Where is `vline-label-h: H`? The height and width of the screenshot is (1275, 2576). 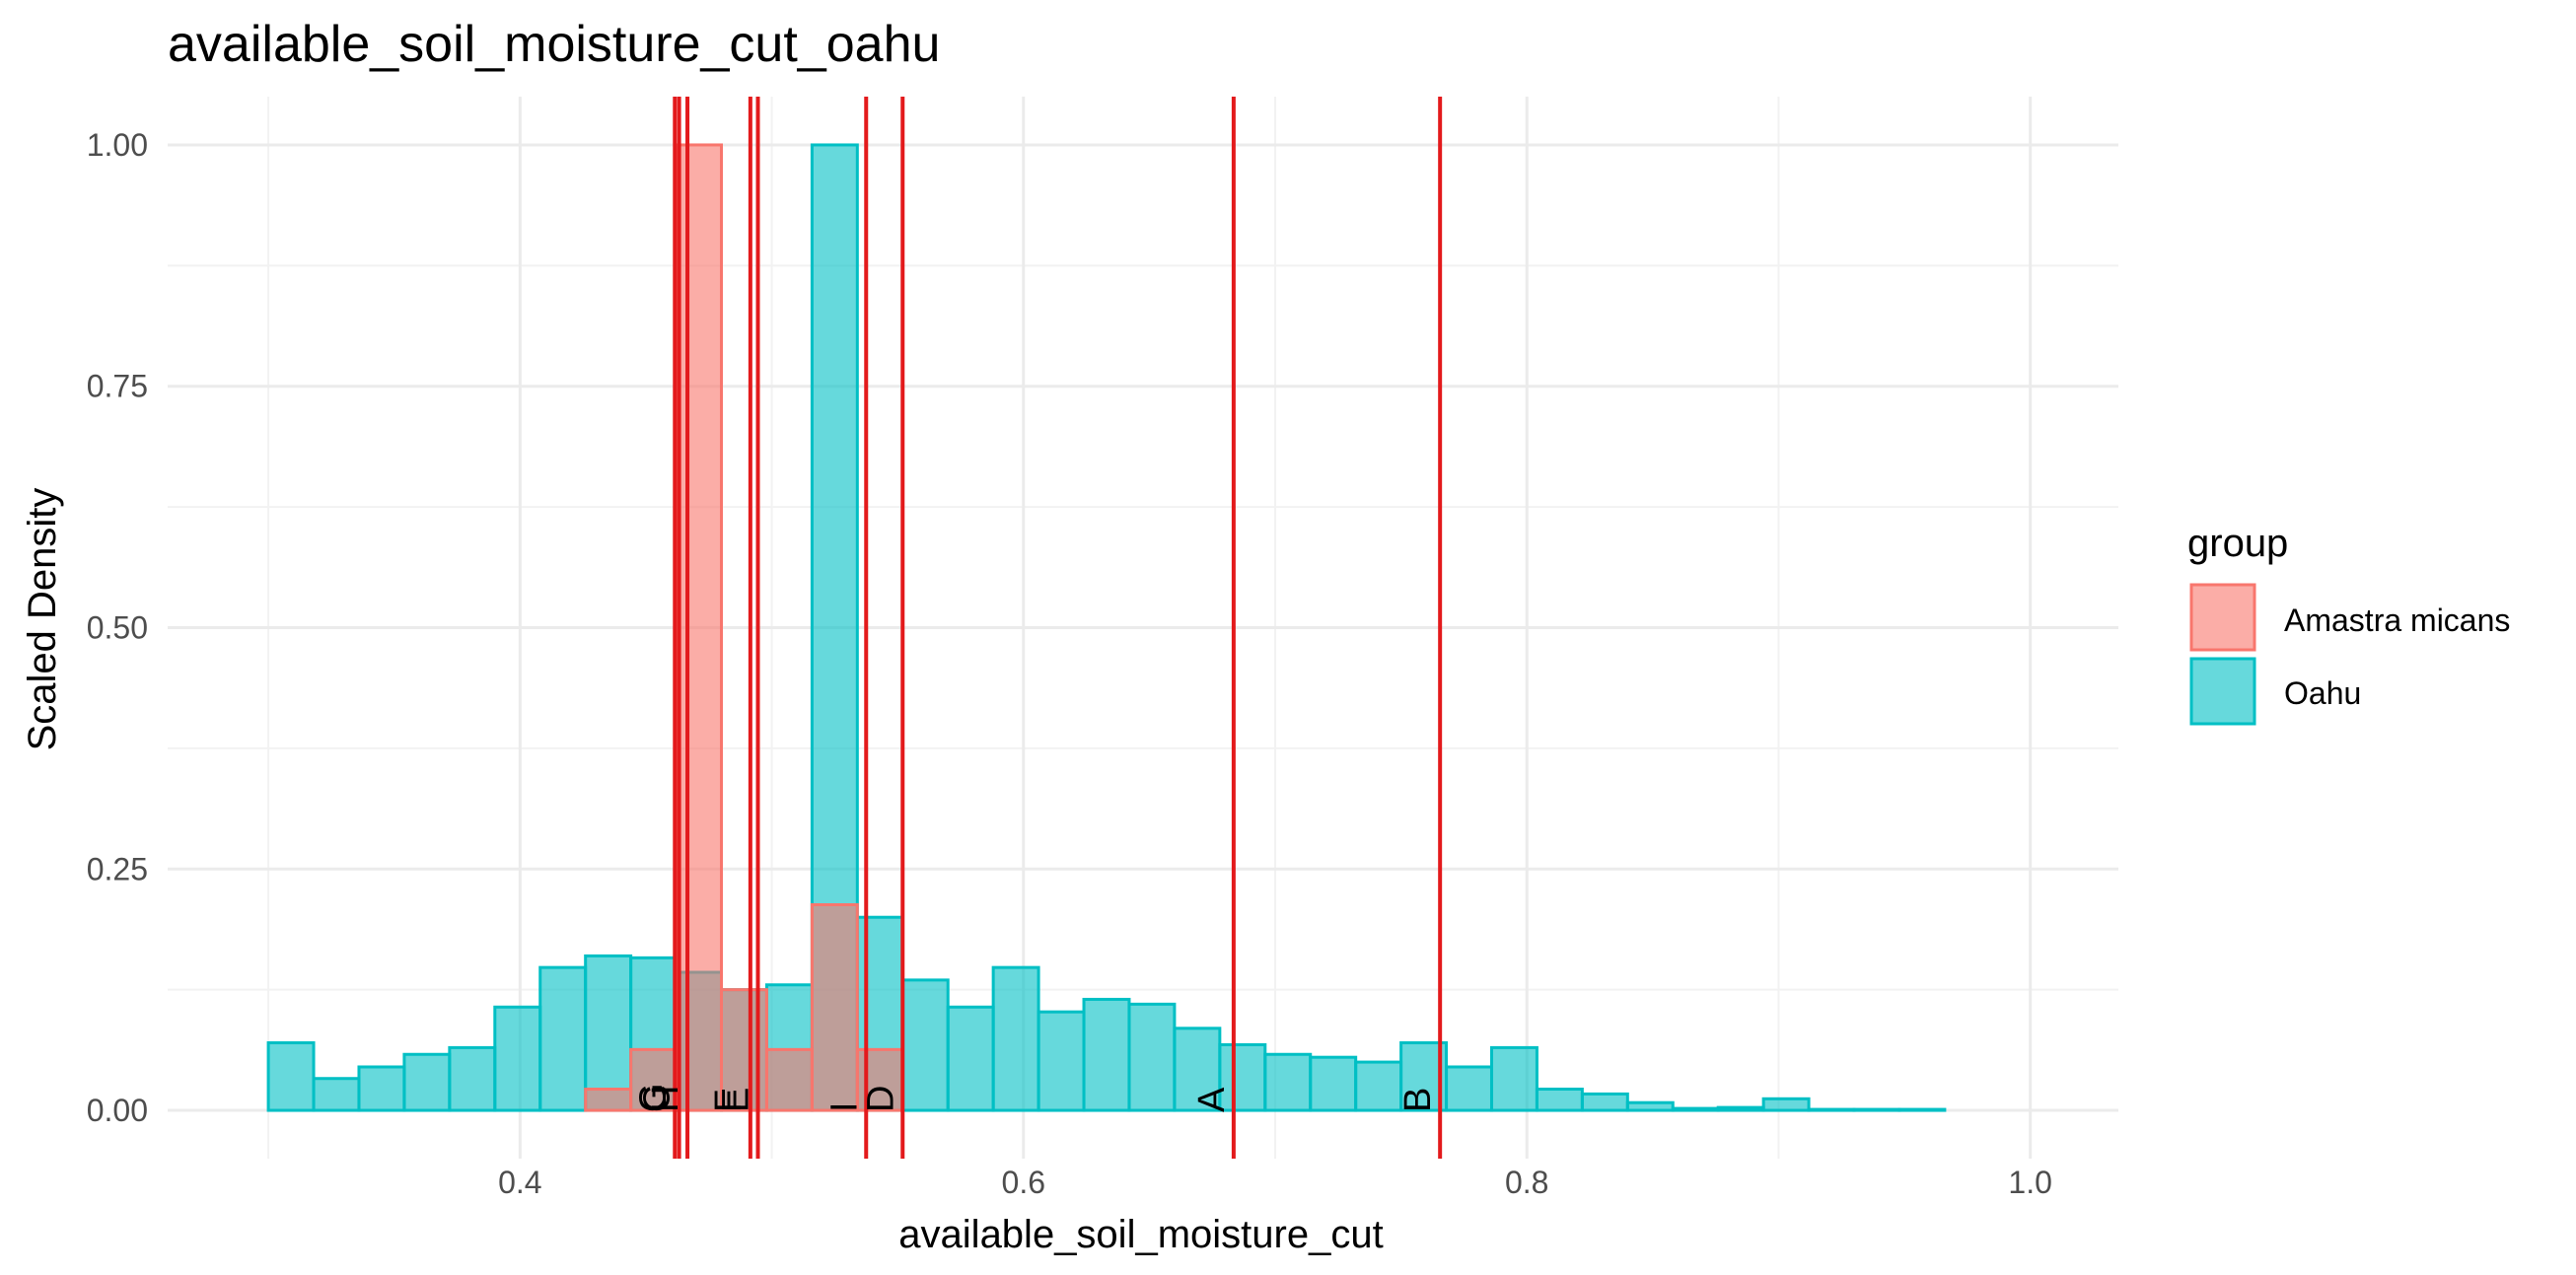
vline-label-h: H is located at coordinates (666, 1099).